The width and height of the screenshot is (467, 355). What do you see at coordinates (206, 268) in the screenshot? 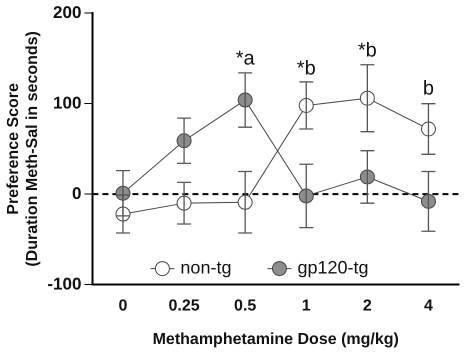
I see `legend-label: non-tg` at bounding box center [206, 268].